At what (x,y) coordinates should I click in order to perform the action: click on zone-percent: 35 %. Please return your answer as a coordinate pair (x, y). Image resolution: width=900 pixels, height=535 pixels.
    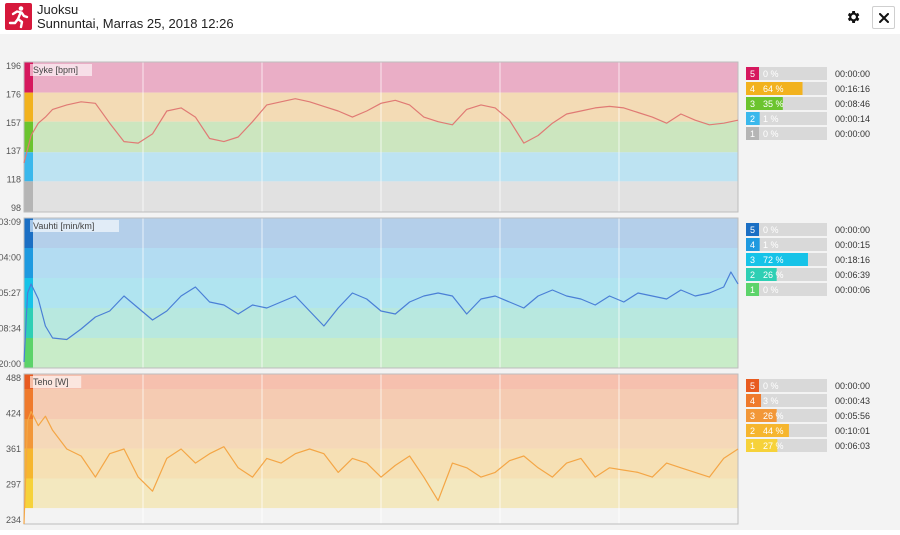
    Looking at the image, I should click on (773, 104).